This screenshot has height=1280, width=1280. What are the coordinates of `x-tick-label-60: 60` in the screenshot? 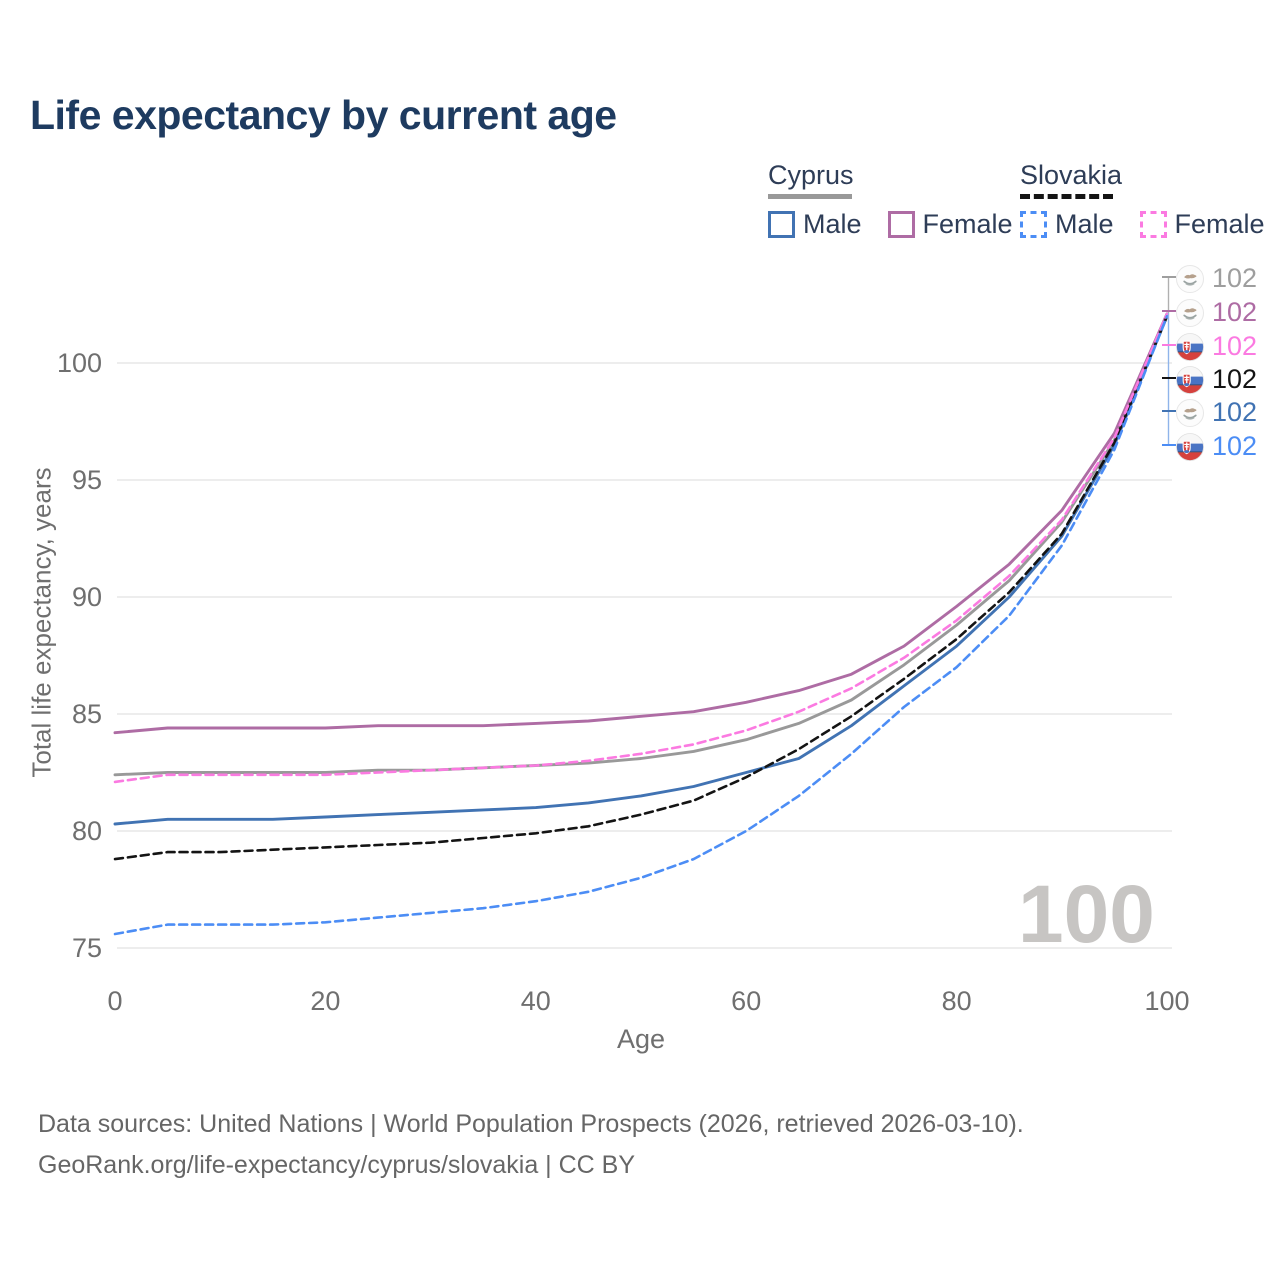 It's located at (746, 1001).